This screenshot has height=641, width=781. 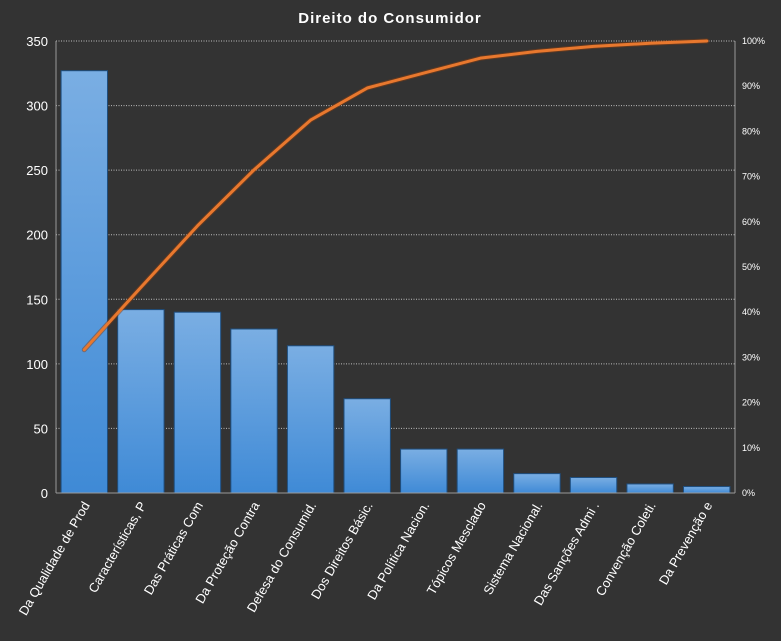 I want to click on x-tick-label: Da Prevenção e, so click(x=686, y=543).